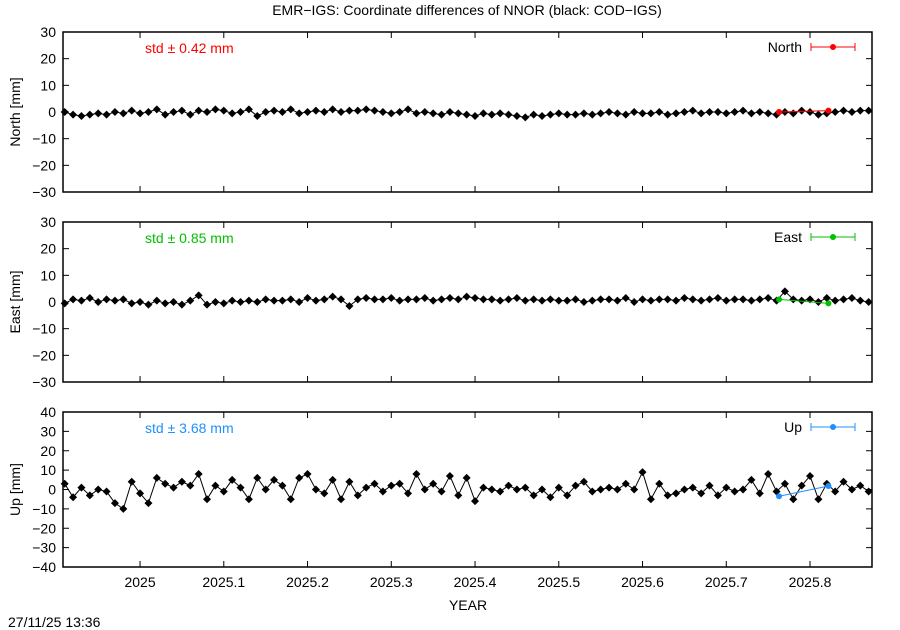 The height and width of the screenshot is (630, 900). What do you see at coordinates (44, 509) in the screenshot?
I see `y-tick-label: −10` at bounding box center [44, 509].